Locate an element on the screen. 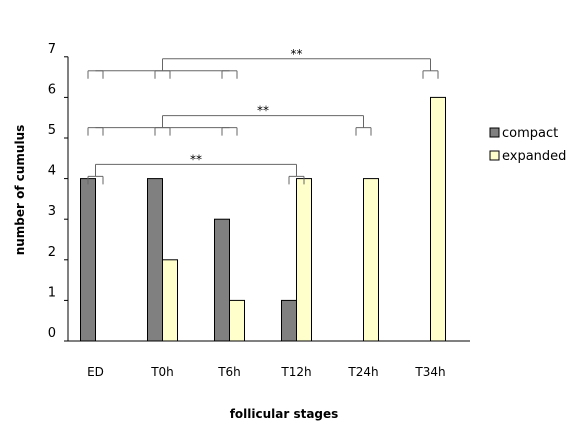 The image size is (567, 425). y-tick-label: 4 is located at coordinates (52, 171).